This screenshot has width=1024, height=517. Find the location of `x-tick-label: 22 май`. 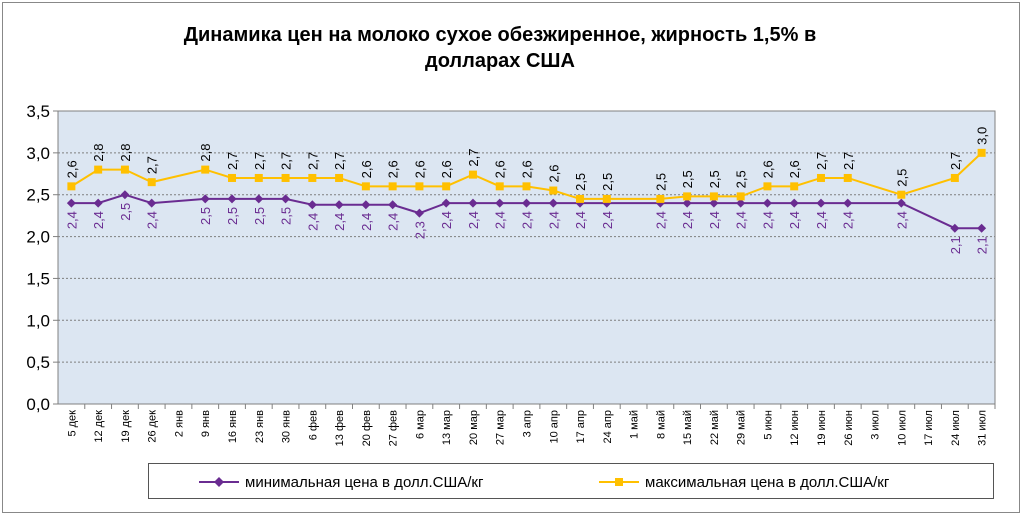

x-tick-label: 22 май is located at coordinates (715, 427).